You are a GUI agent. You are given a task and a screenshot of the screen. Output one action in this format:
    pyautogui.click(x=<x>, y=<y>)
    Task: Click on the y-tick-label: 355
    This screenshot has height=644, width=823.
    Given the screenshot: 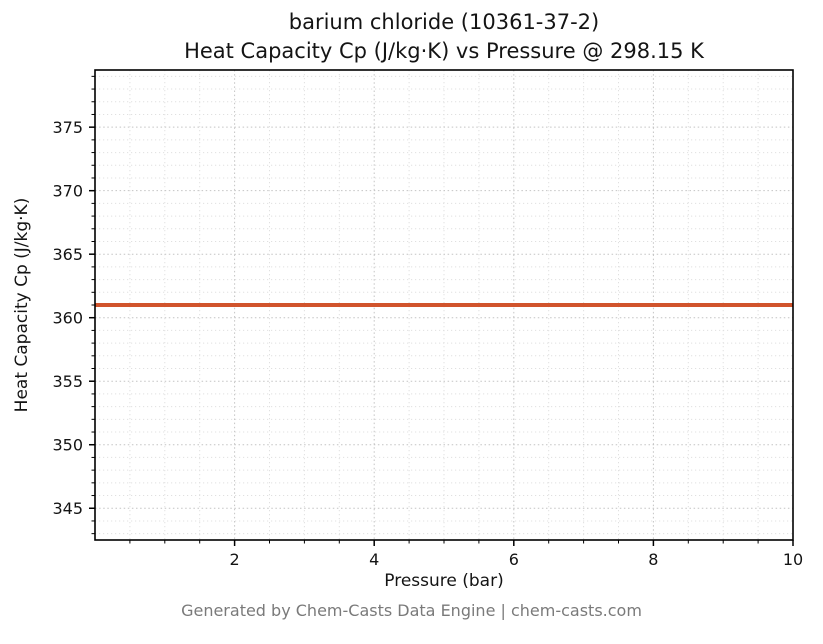 What is the action you would take?
    pyautogui.click(x=67, y=381)
    